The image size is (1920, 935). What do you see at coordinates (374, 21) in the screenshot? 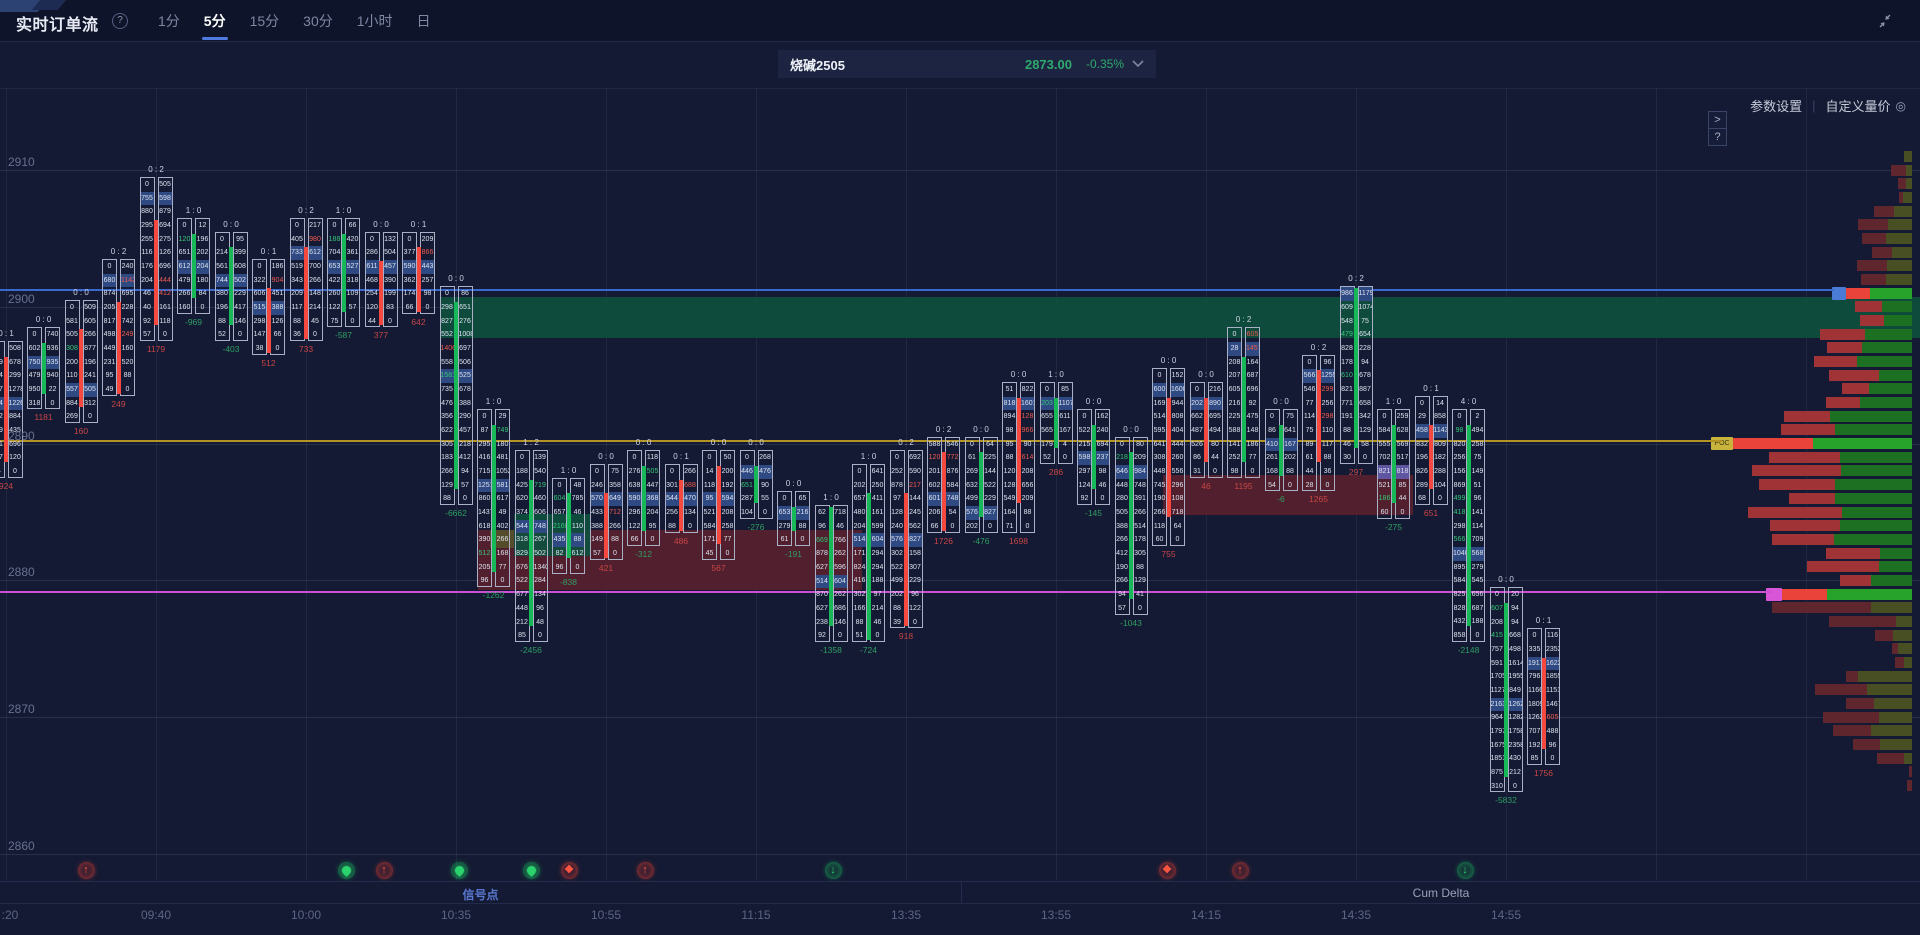
I see `tab-1小时: 1小时` at bounding box center [374, 21].